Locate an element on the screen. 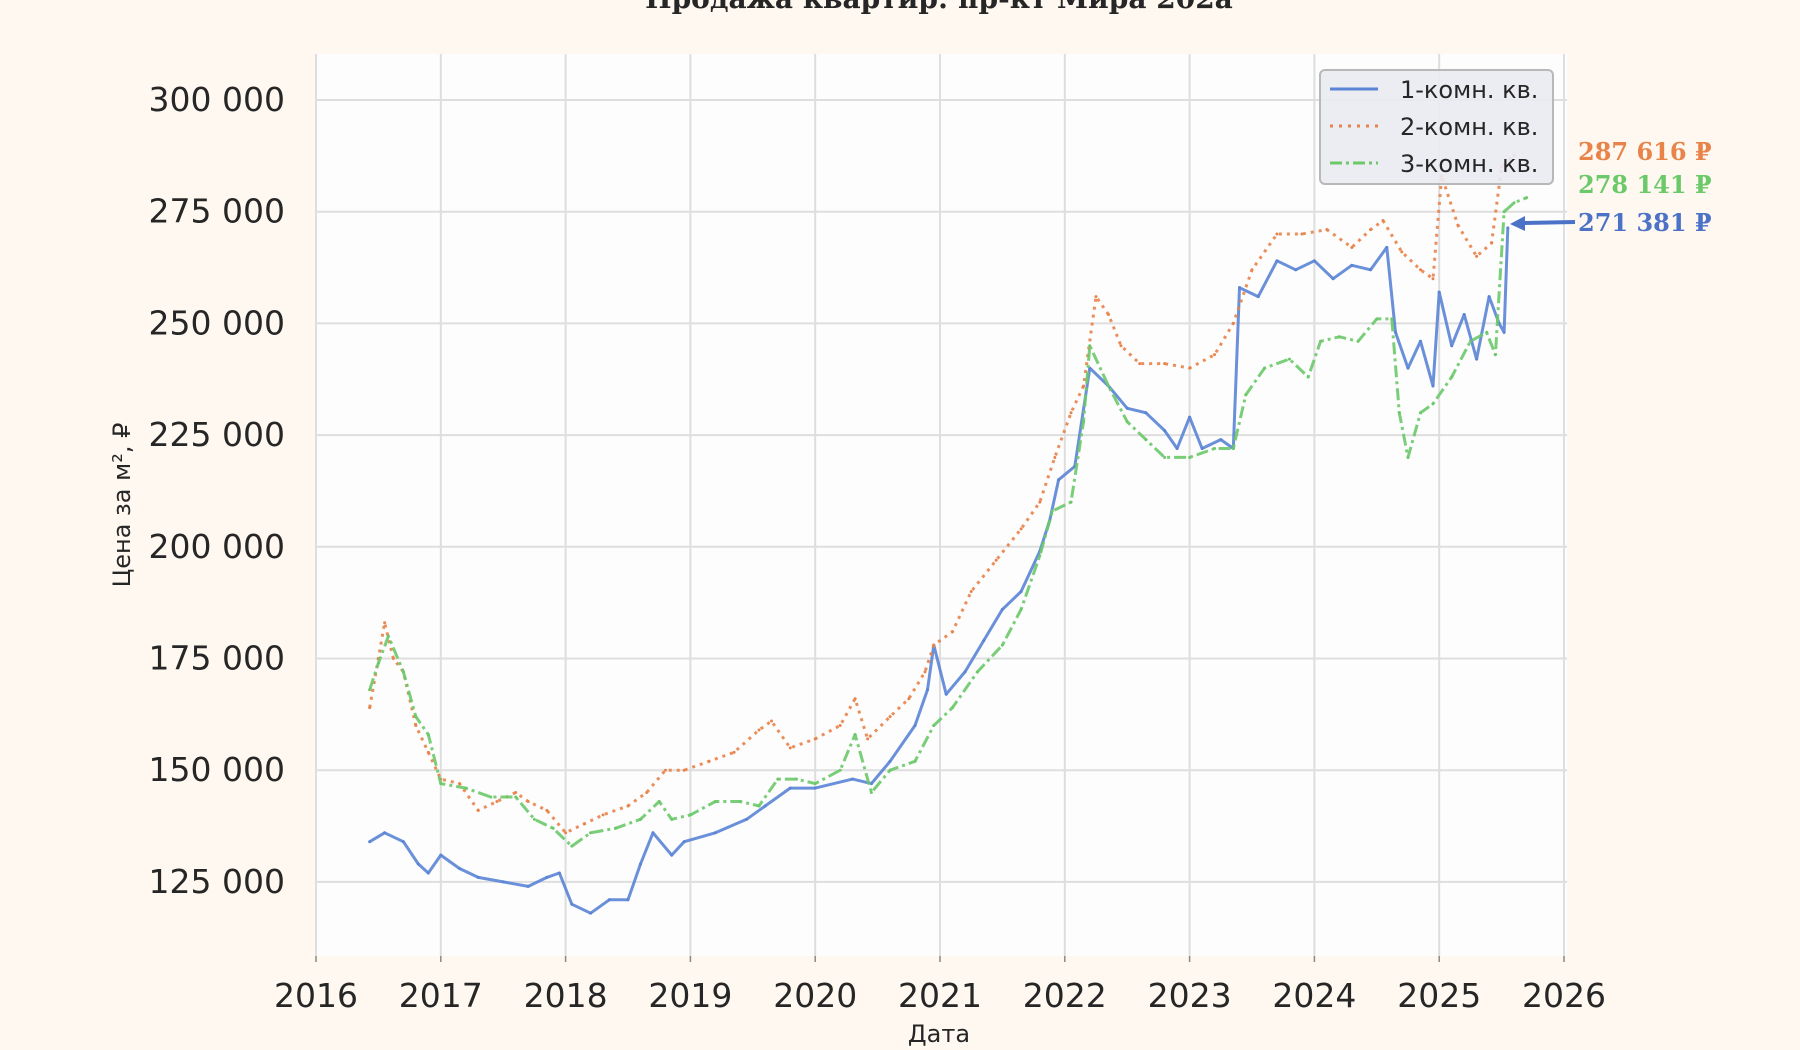 This screenshot has width=1800, height=1050. x-tick-label: 2024 is located at coordinates (1314, 995).